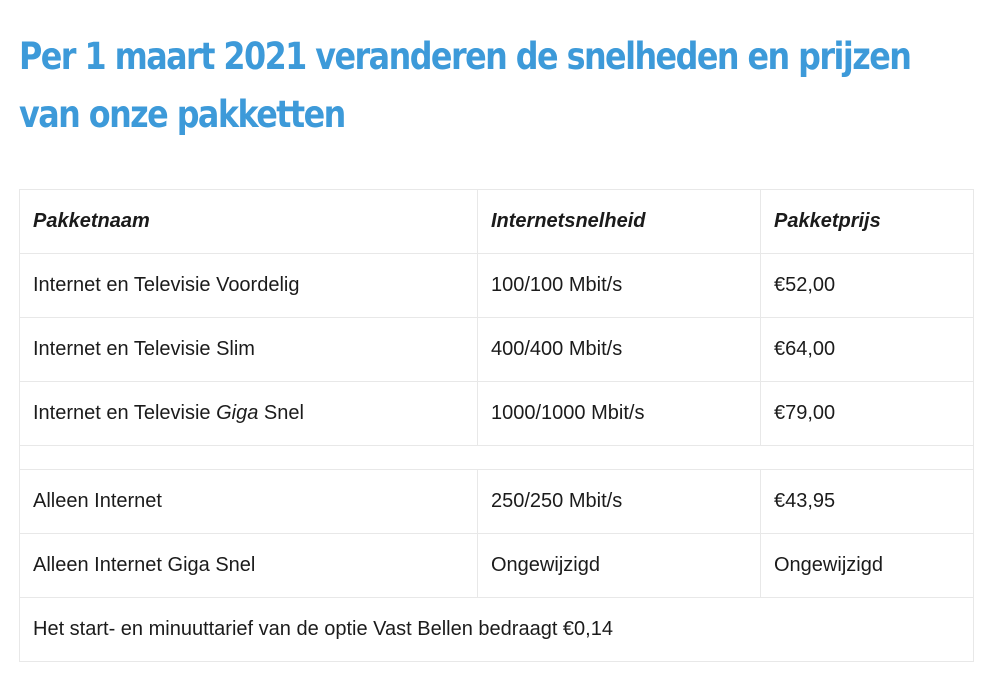 The width and height of the screenshot is (990, 680). Describe the element at coordinates (248, 221) in the screenshot. I see `column-header-package-name: Pakketnaam` at that location.